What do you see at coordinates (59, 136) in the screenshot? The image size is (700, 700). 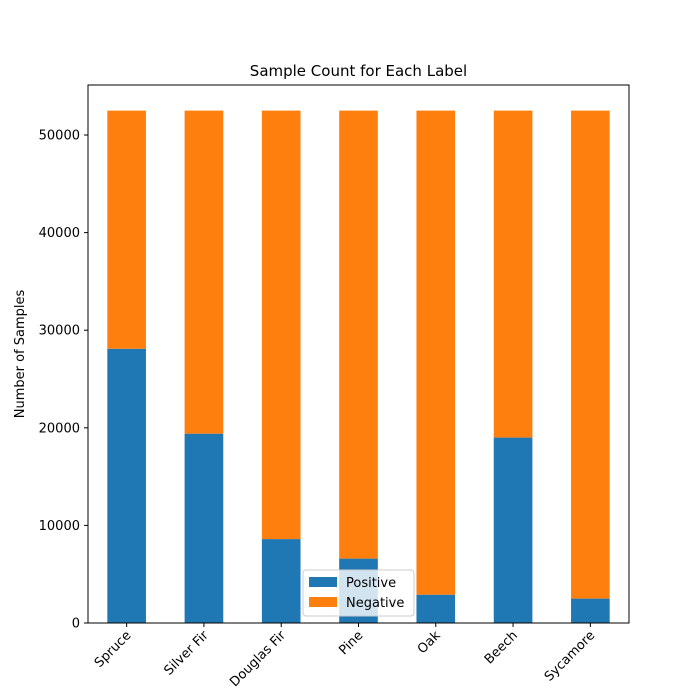 I see `y-tick-label-5: 50000` at bounding box center [59, 136].